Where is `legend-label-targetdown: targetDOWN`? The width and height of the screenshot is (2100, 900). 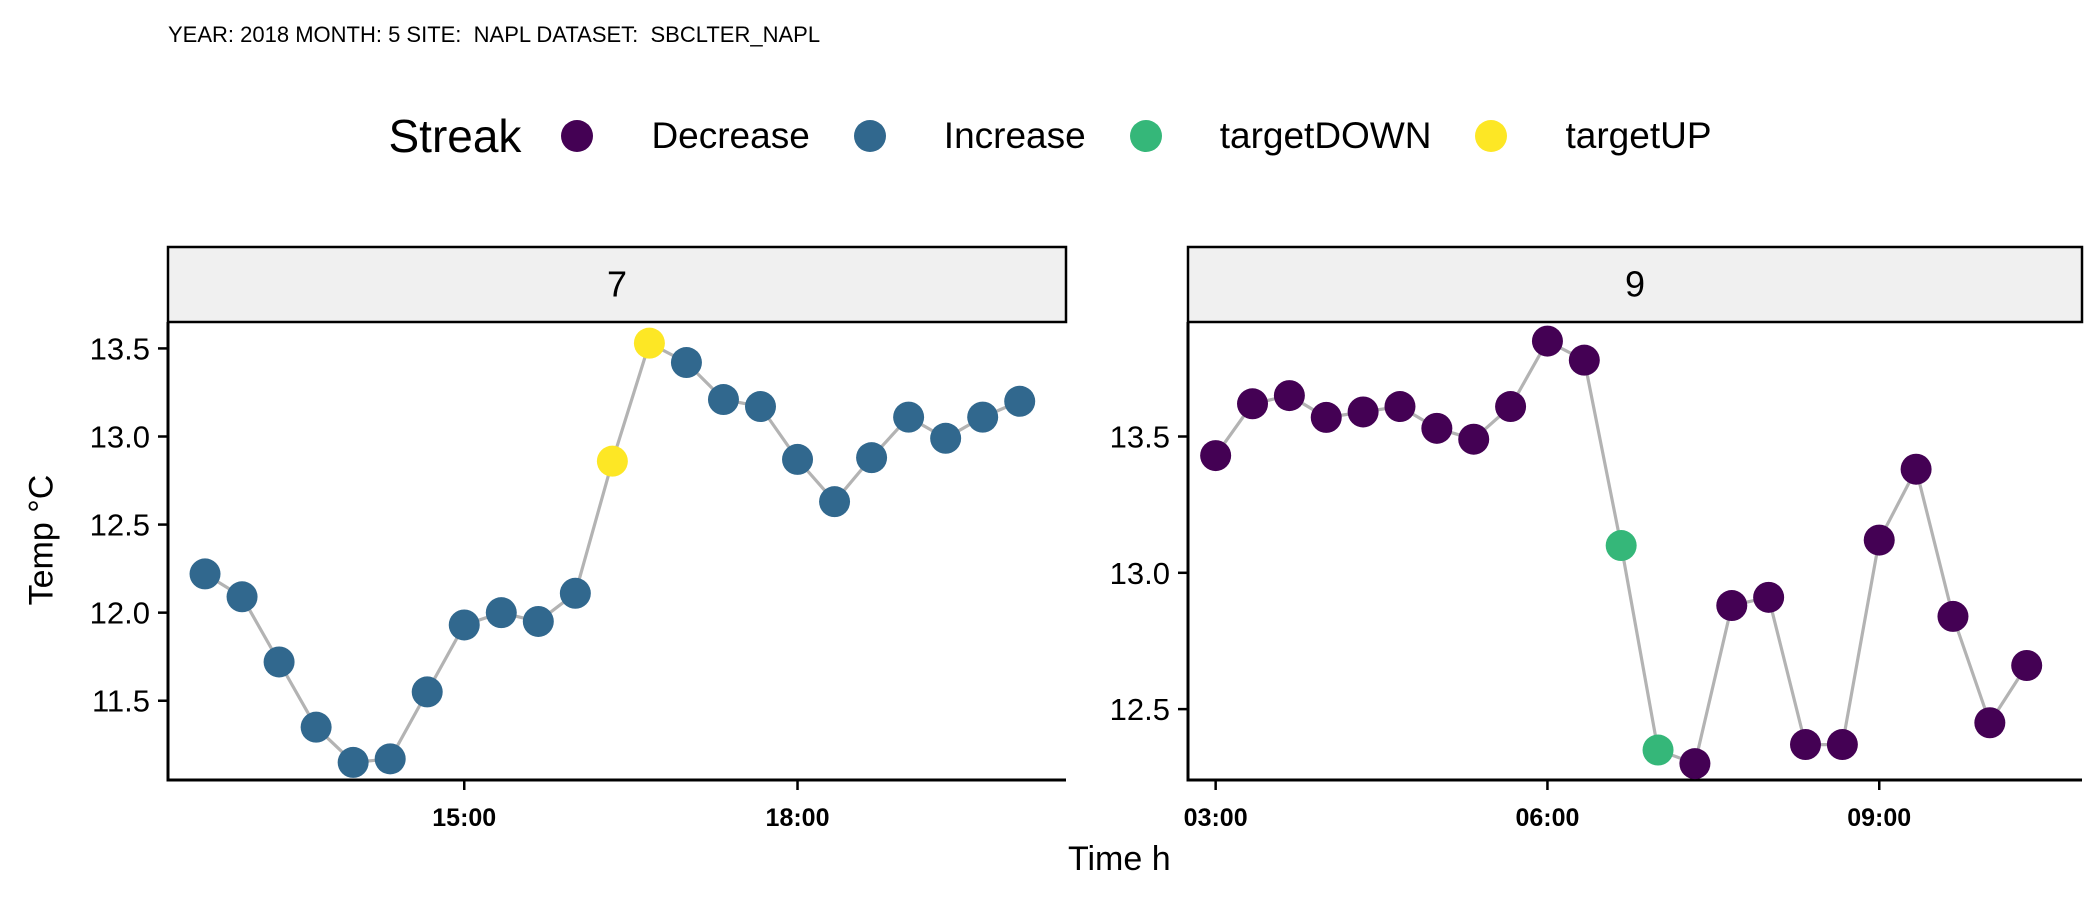 legend-label-targetdown: targetDOWN is located at coordinates (1325, 135).